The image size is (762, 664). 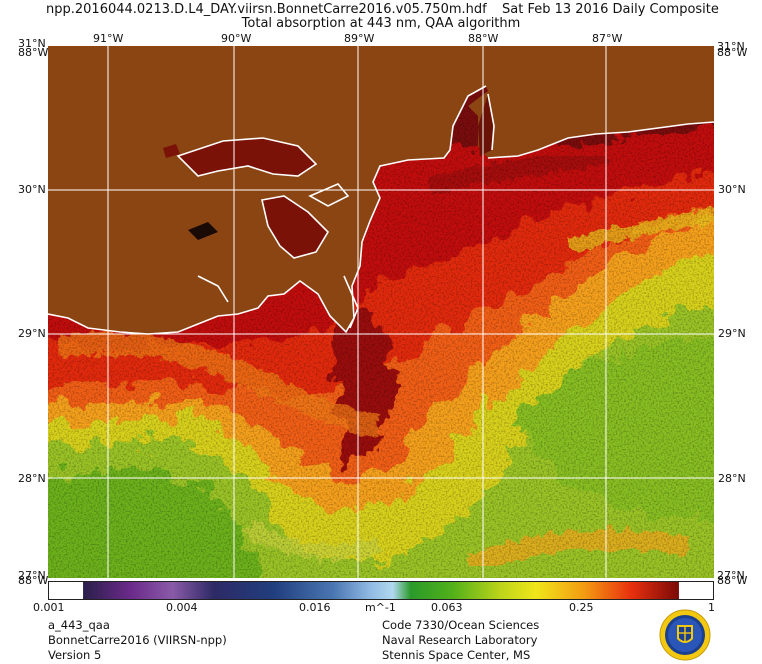 I want to click on composite-date: Sat Feb 13 2016 Daily Composite, so click(x=610, y=9).